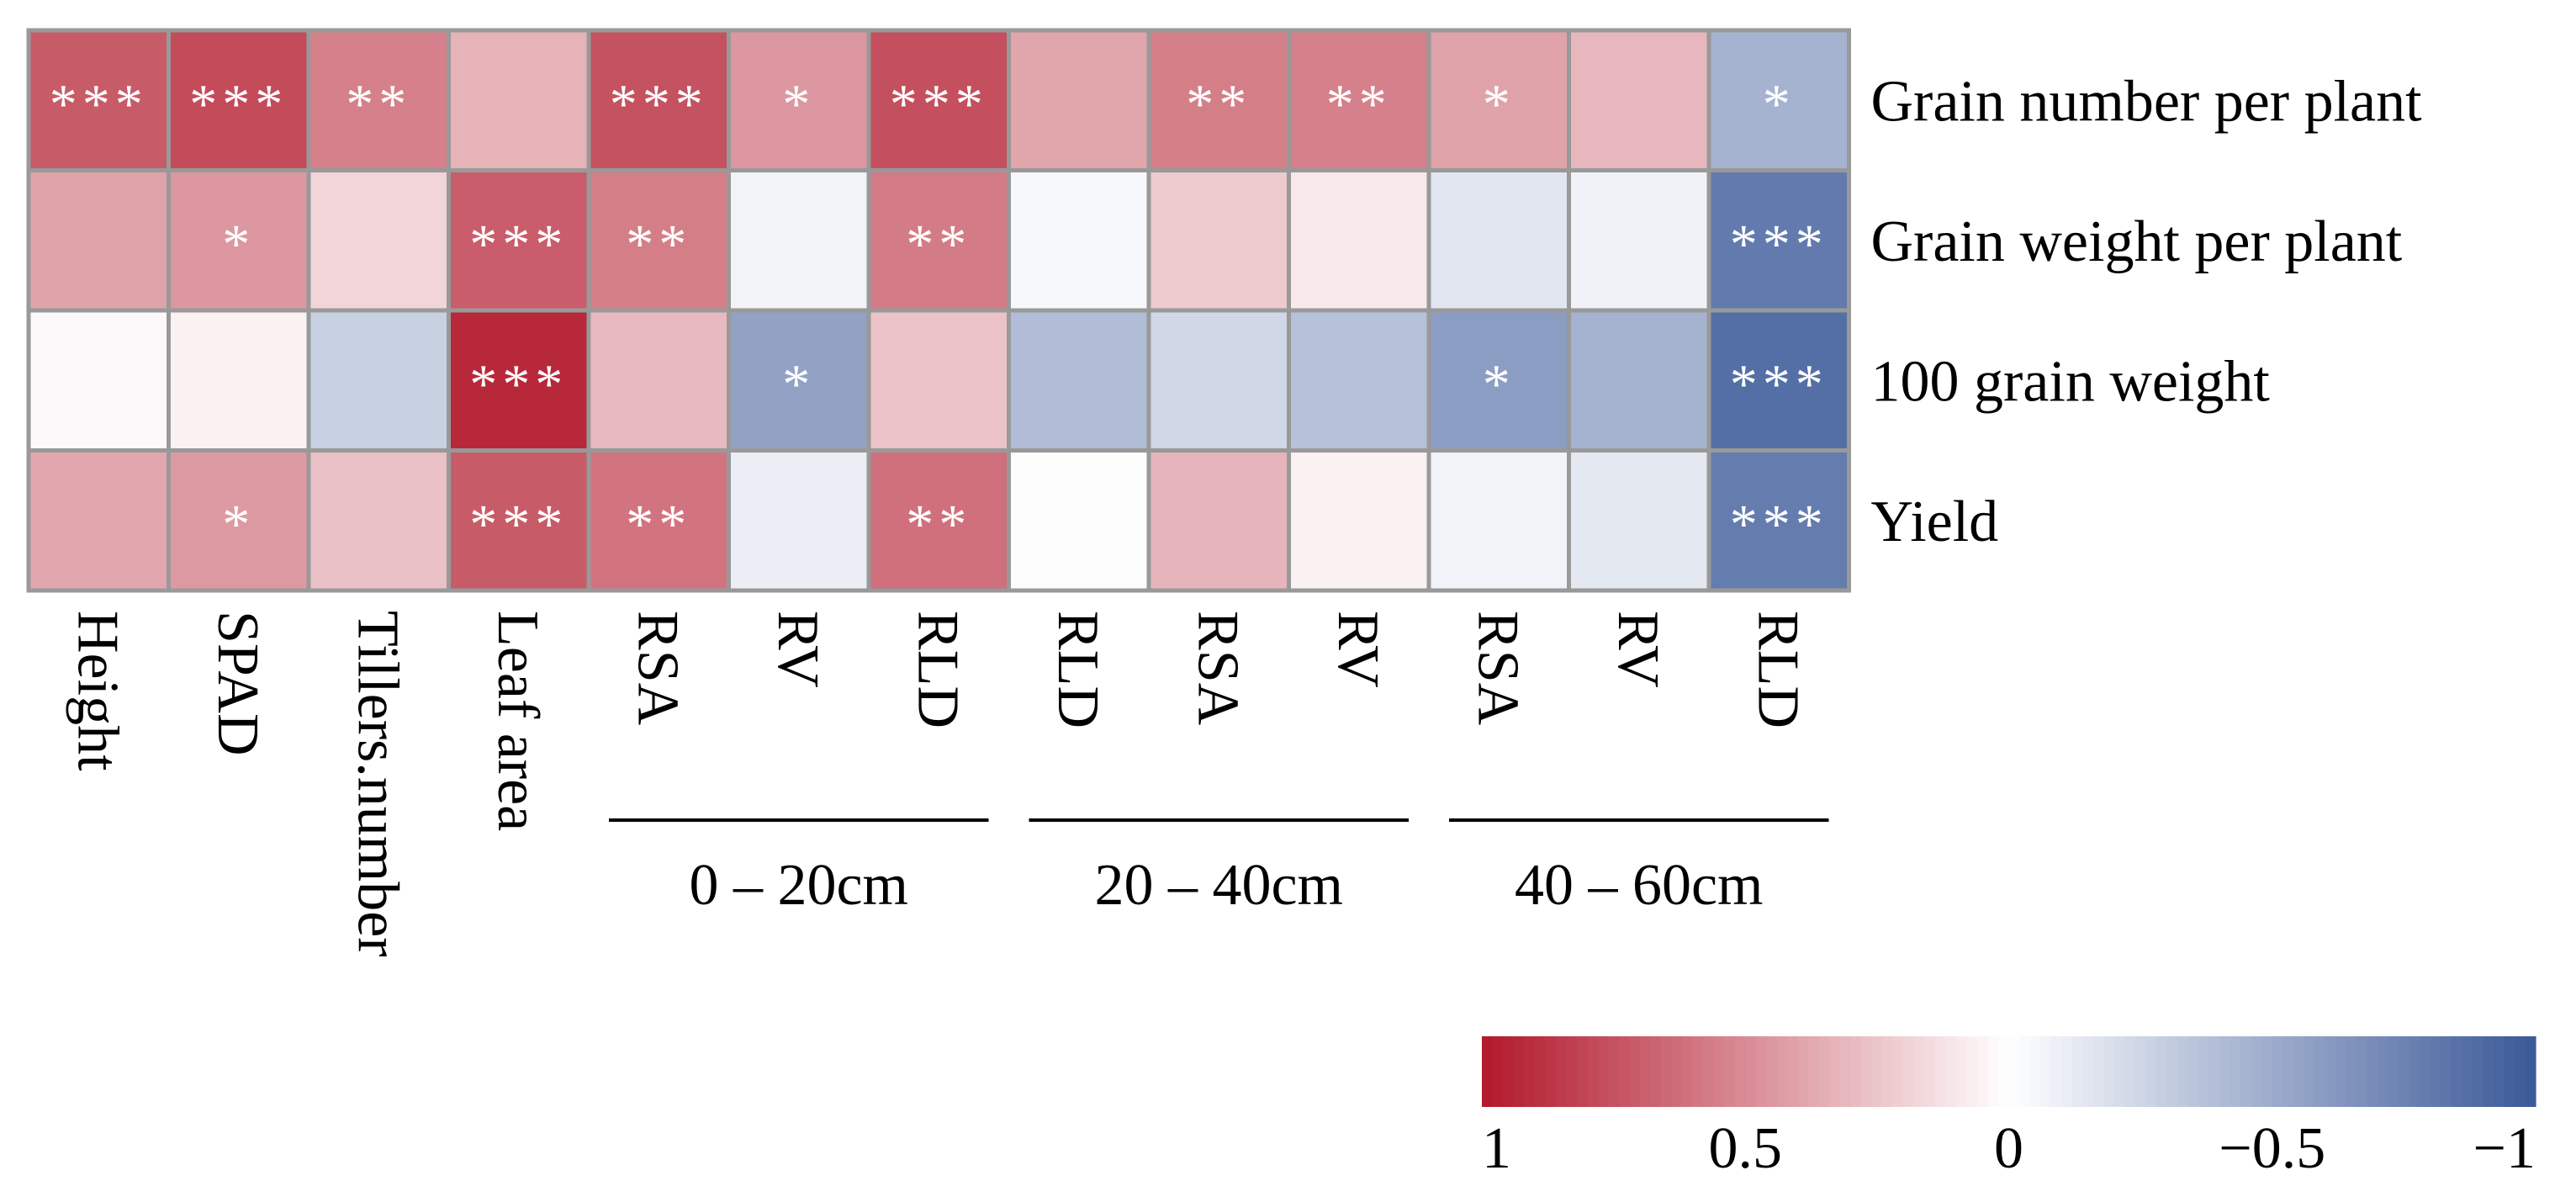 This screenshot has width=2576, height=1202. I want to click on group-label: 0 – 20cm, so click(798, 885).